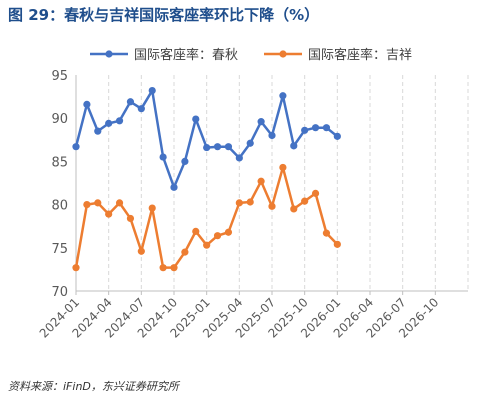  I want to click on y-tick-label-75: 75, so click(59, 249).